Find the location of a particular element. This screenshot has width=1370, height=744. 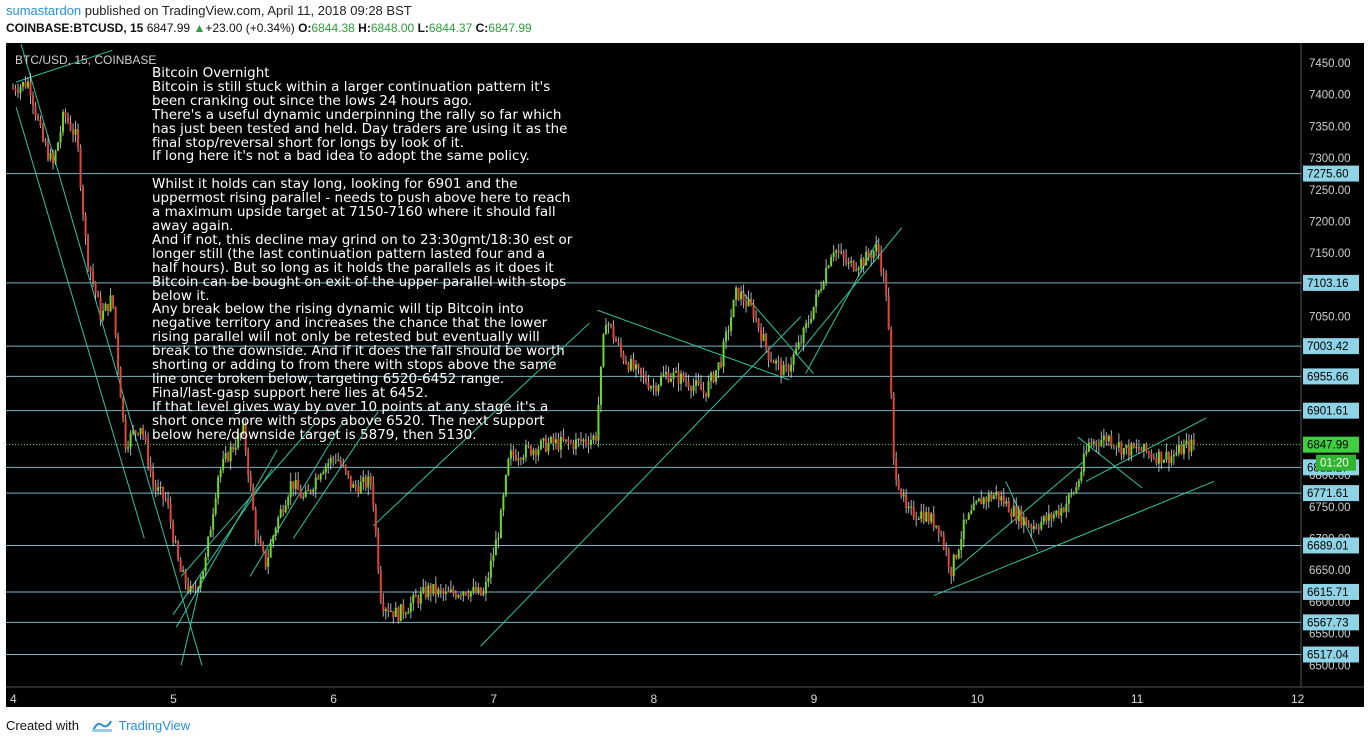

tradingview-link: TradingView is located at coordinates (154, 725).